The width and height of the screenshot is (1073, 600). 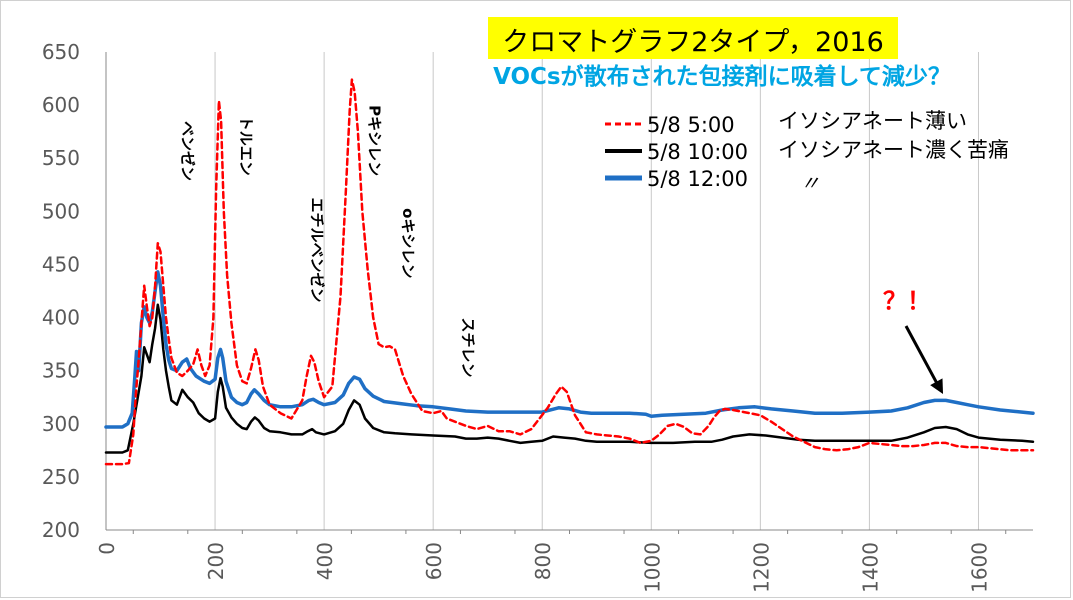 What do you see at coordinates (61, 211) in the screenshot?
I see `y-tick-label-500: 500` at bounding box center [61, 211].